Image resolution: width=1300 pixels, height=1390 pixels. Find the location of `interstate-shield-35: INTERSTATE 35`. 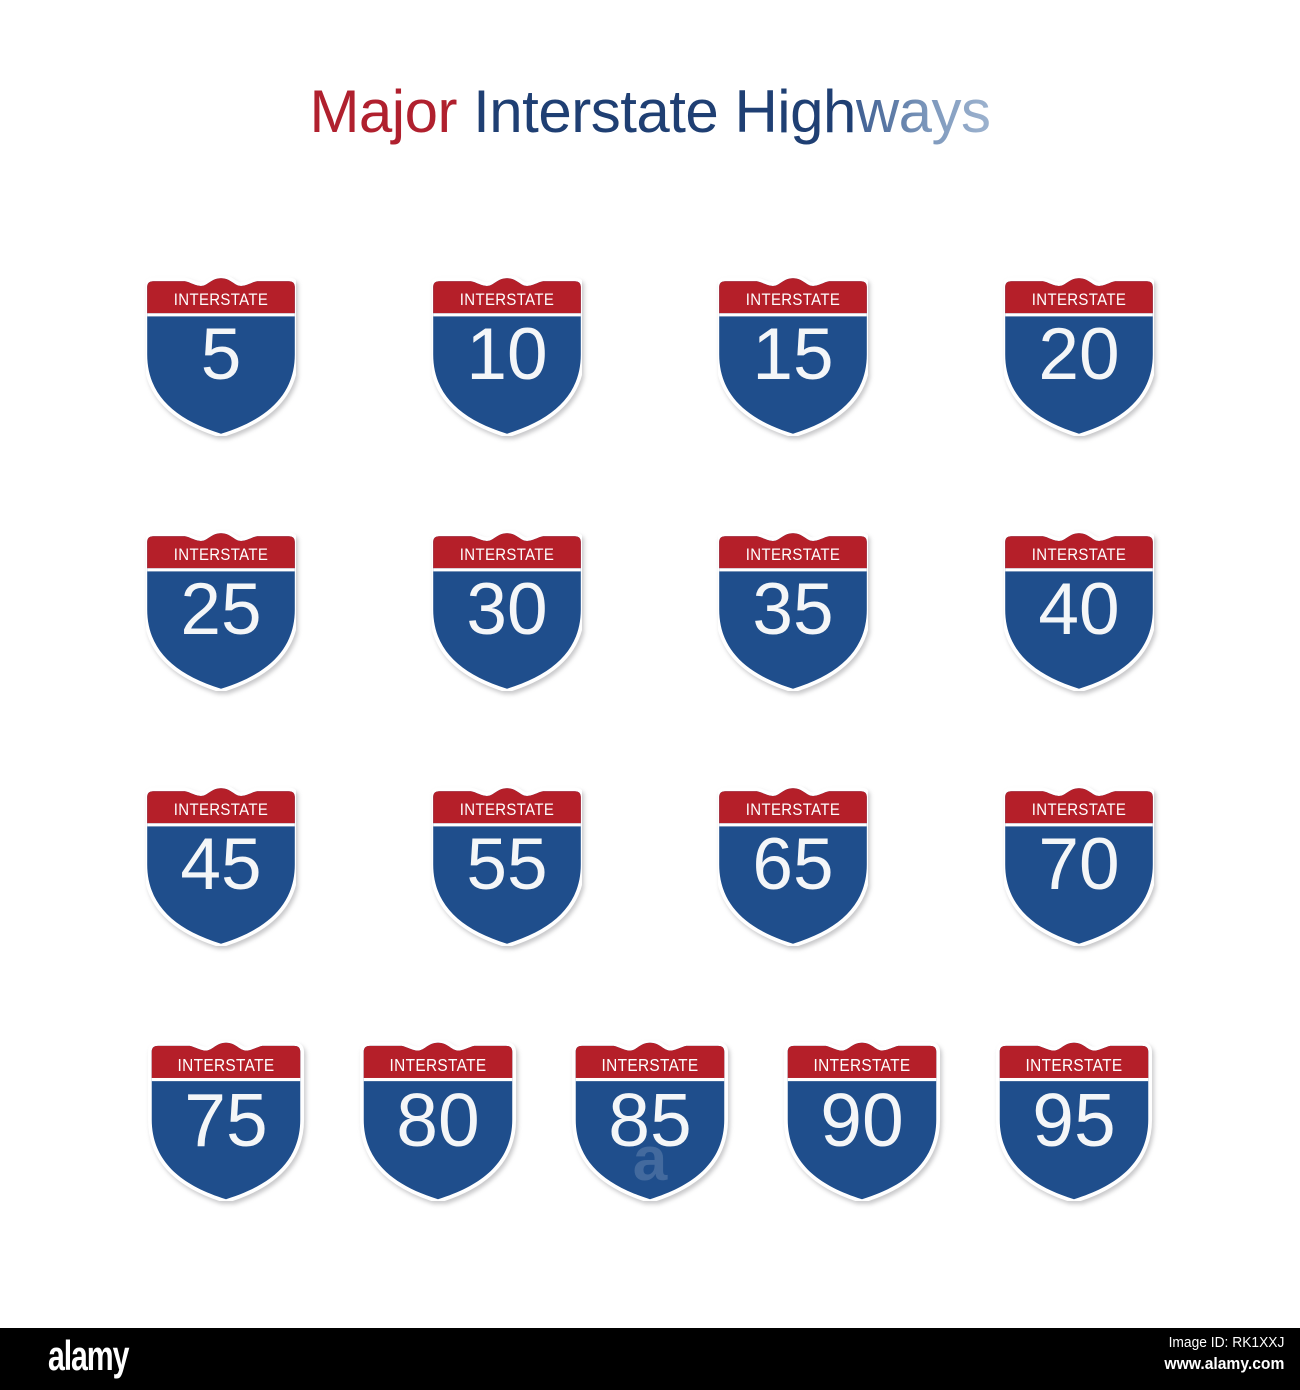

interstate-shield-35: INTERSTATE 35 is located at coordinates (793, 611).